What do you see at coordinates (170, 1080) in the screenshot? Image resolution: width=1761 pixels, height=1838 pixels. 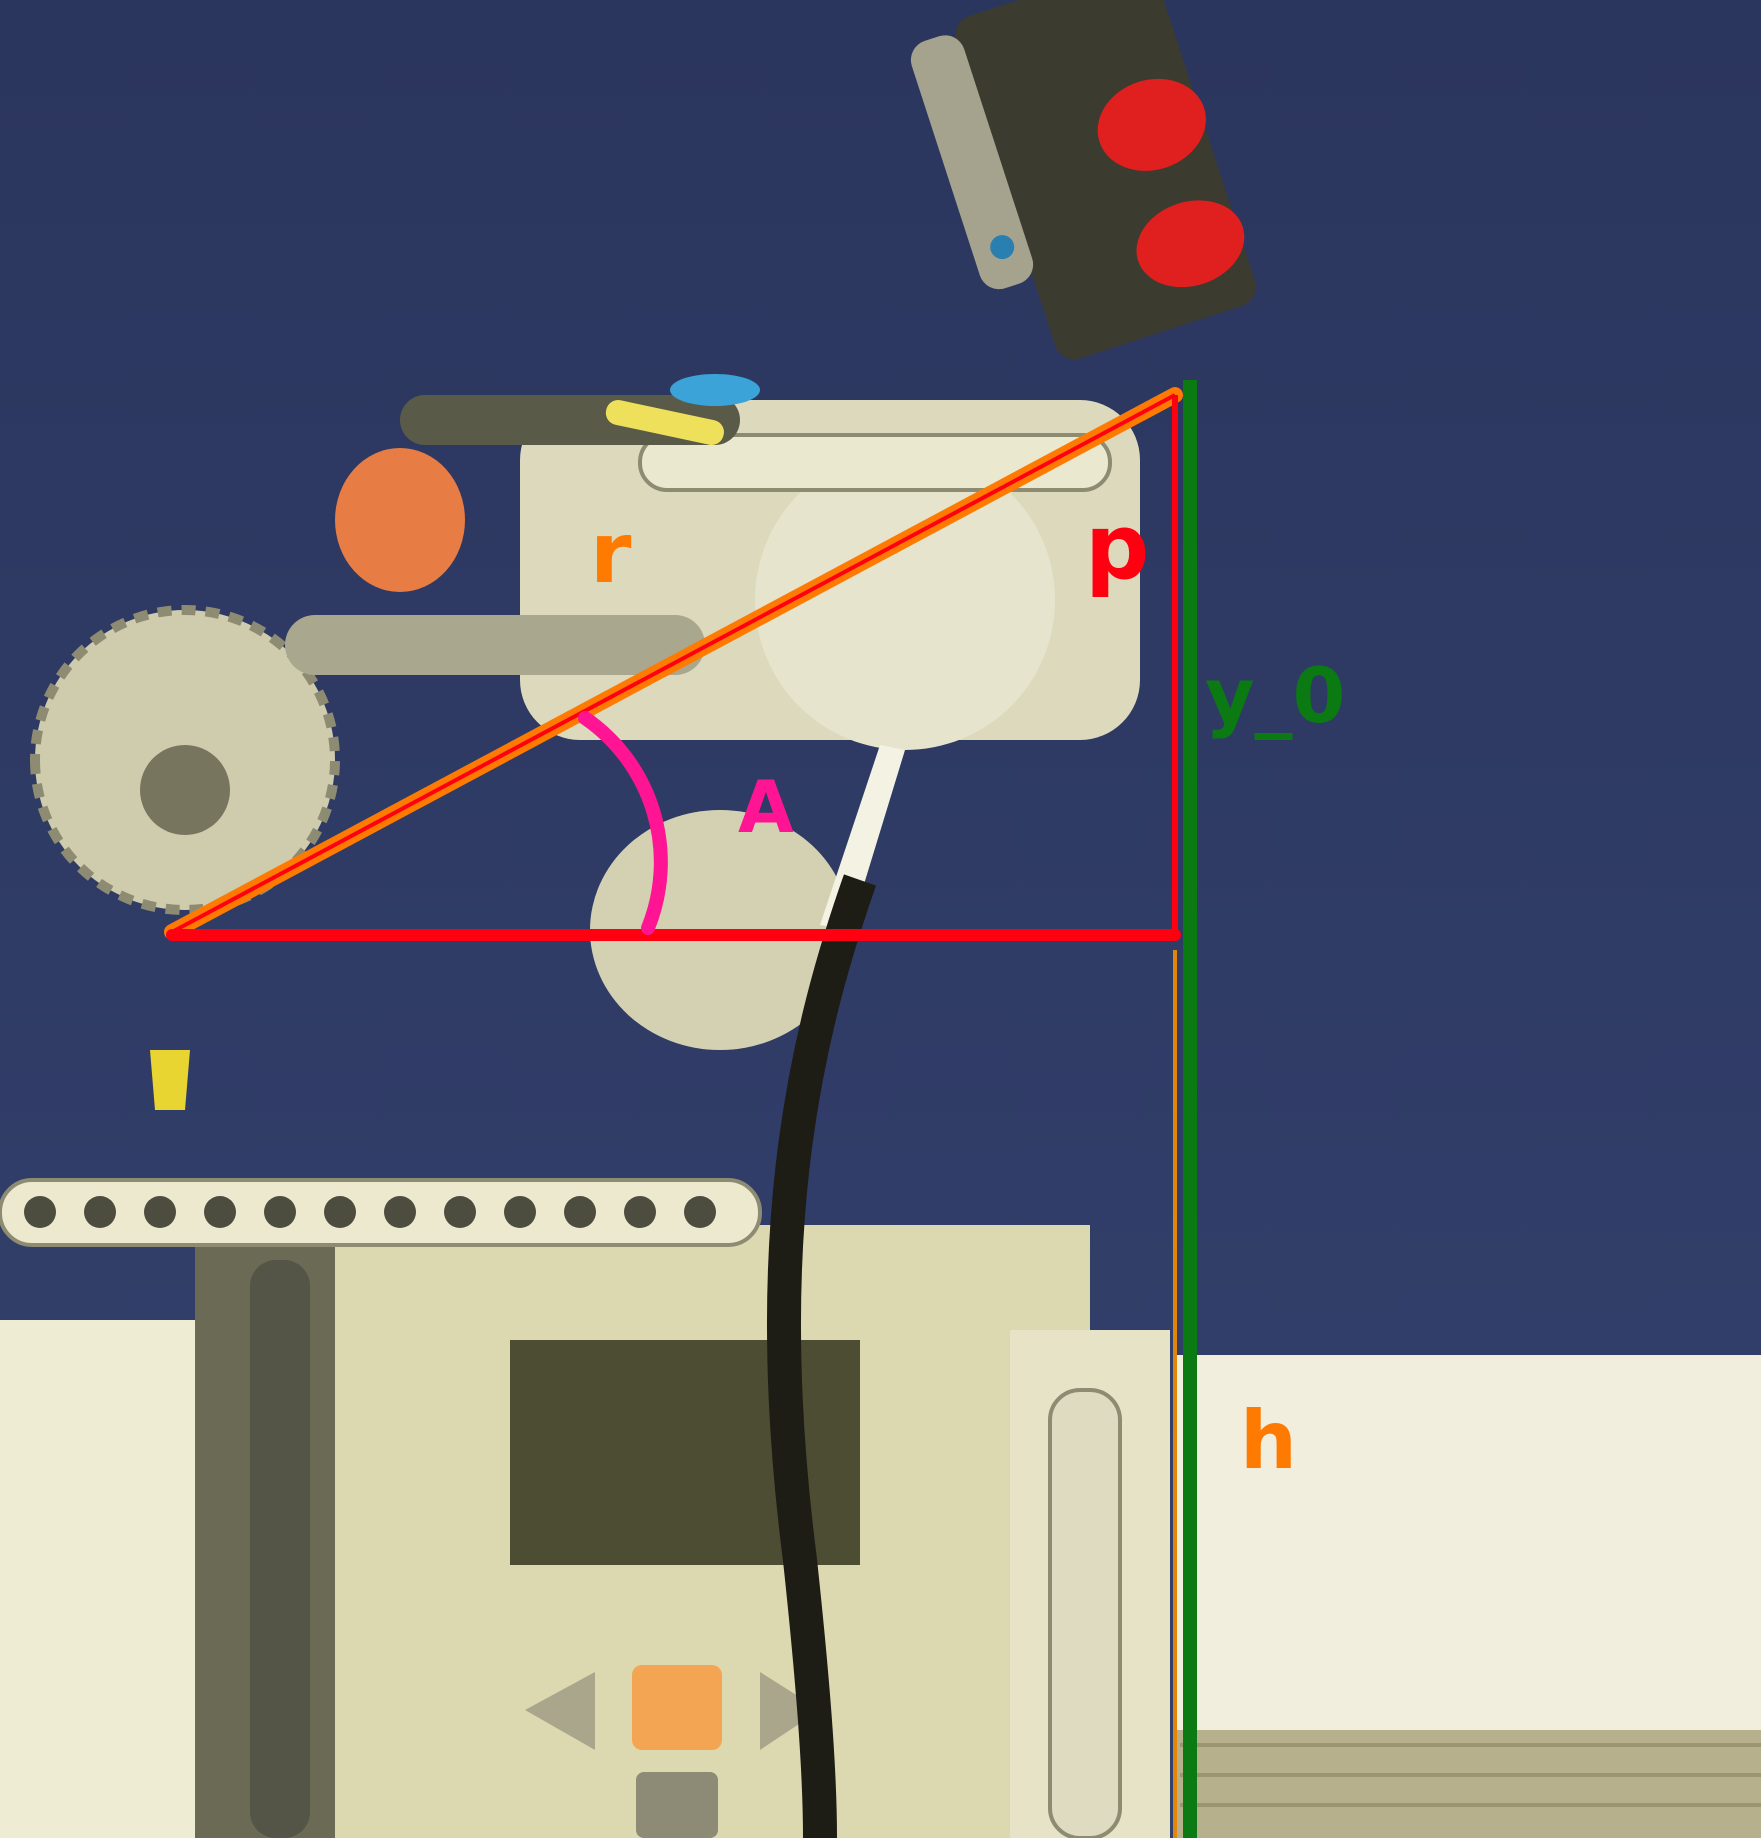 I see `yellow-tab` at bounding box center [170, 1080].